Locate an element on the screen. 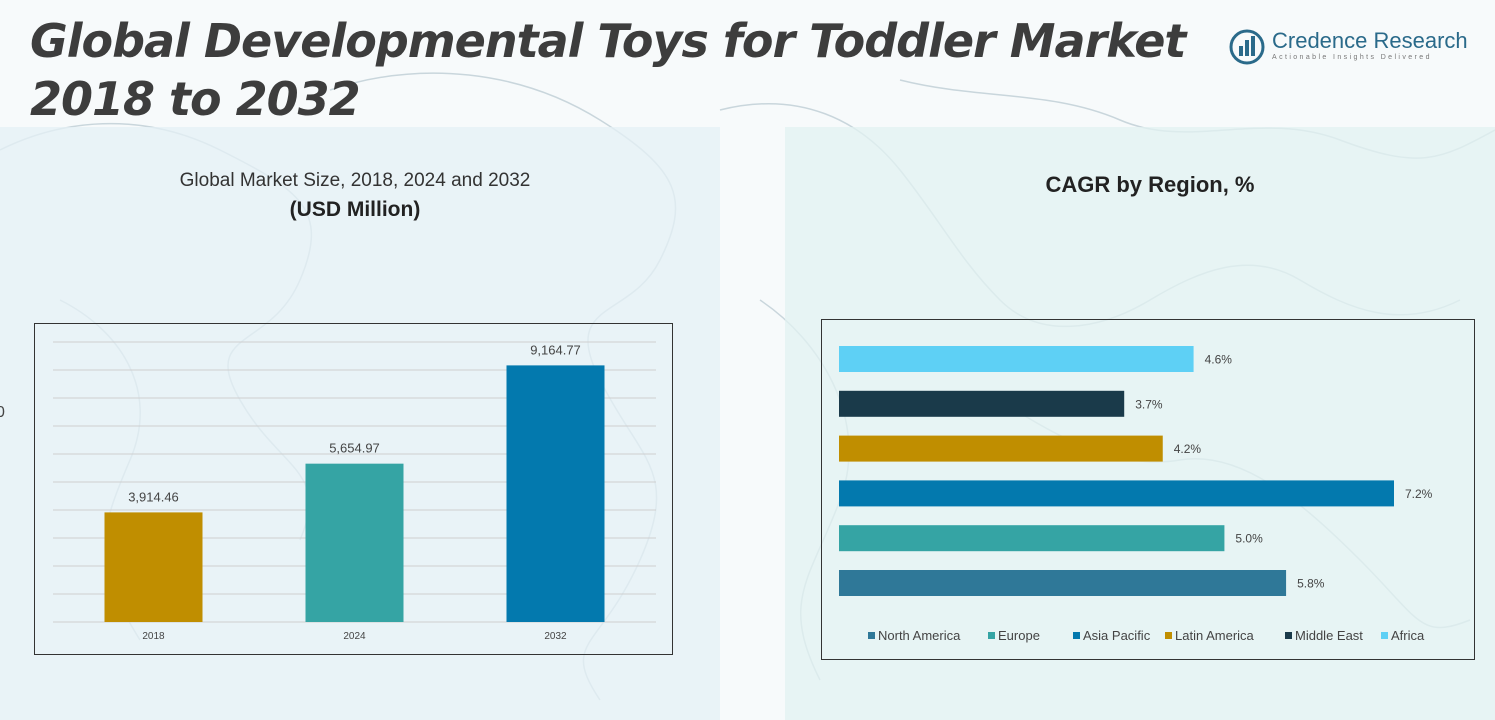 The width and height of the screenshot is (1495, 720). legend-item-asia-pacific: Asia Pacific is located at coordinates (1112, 635).